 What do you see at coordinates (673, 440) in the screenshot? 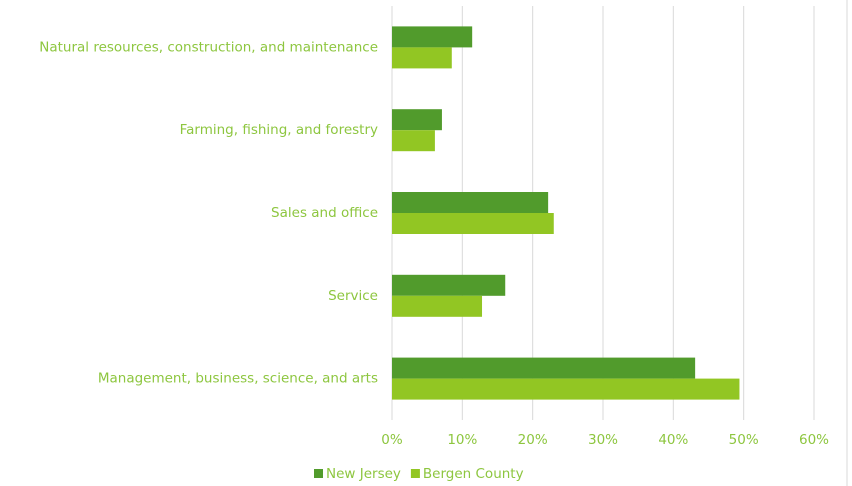
I see `x-tick-label: 40%` at bounding box center [673, 440].